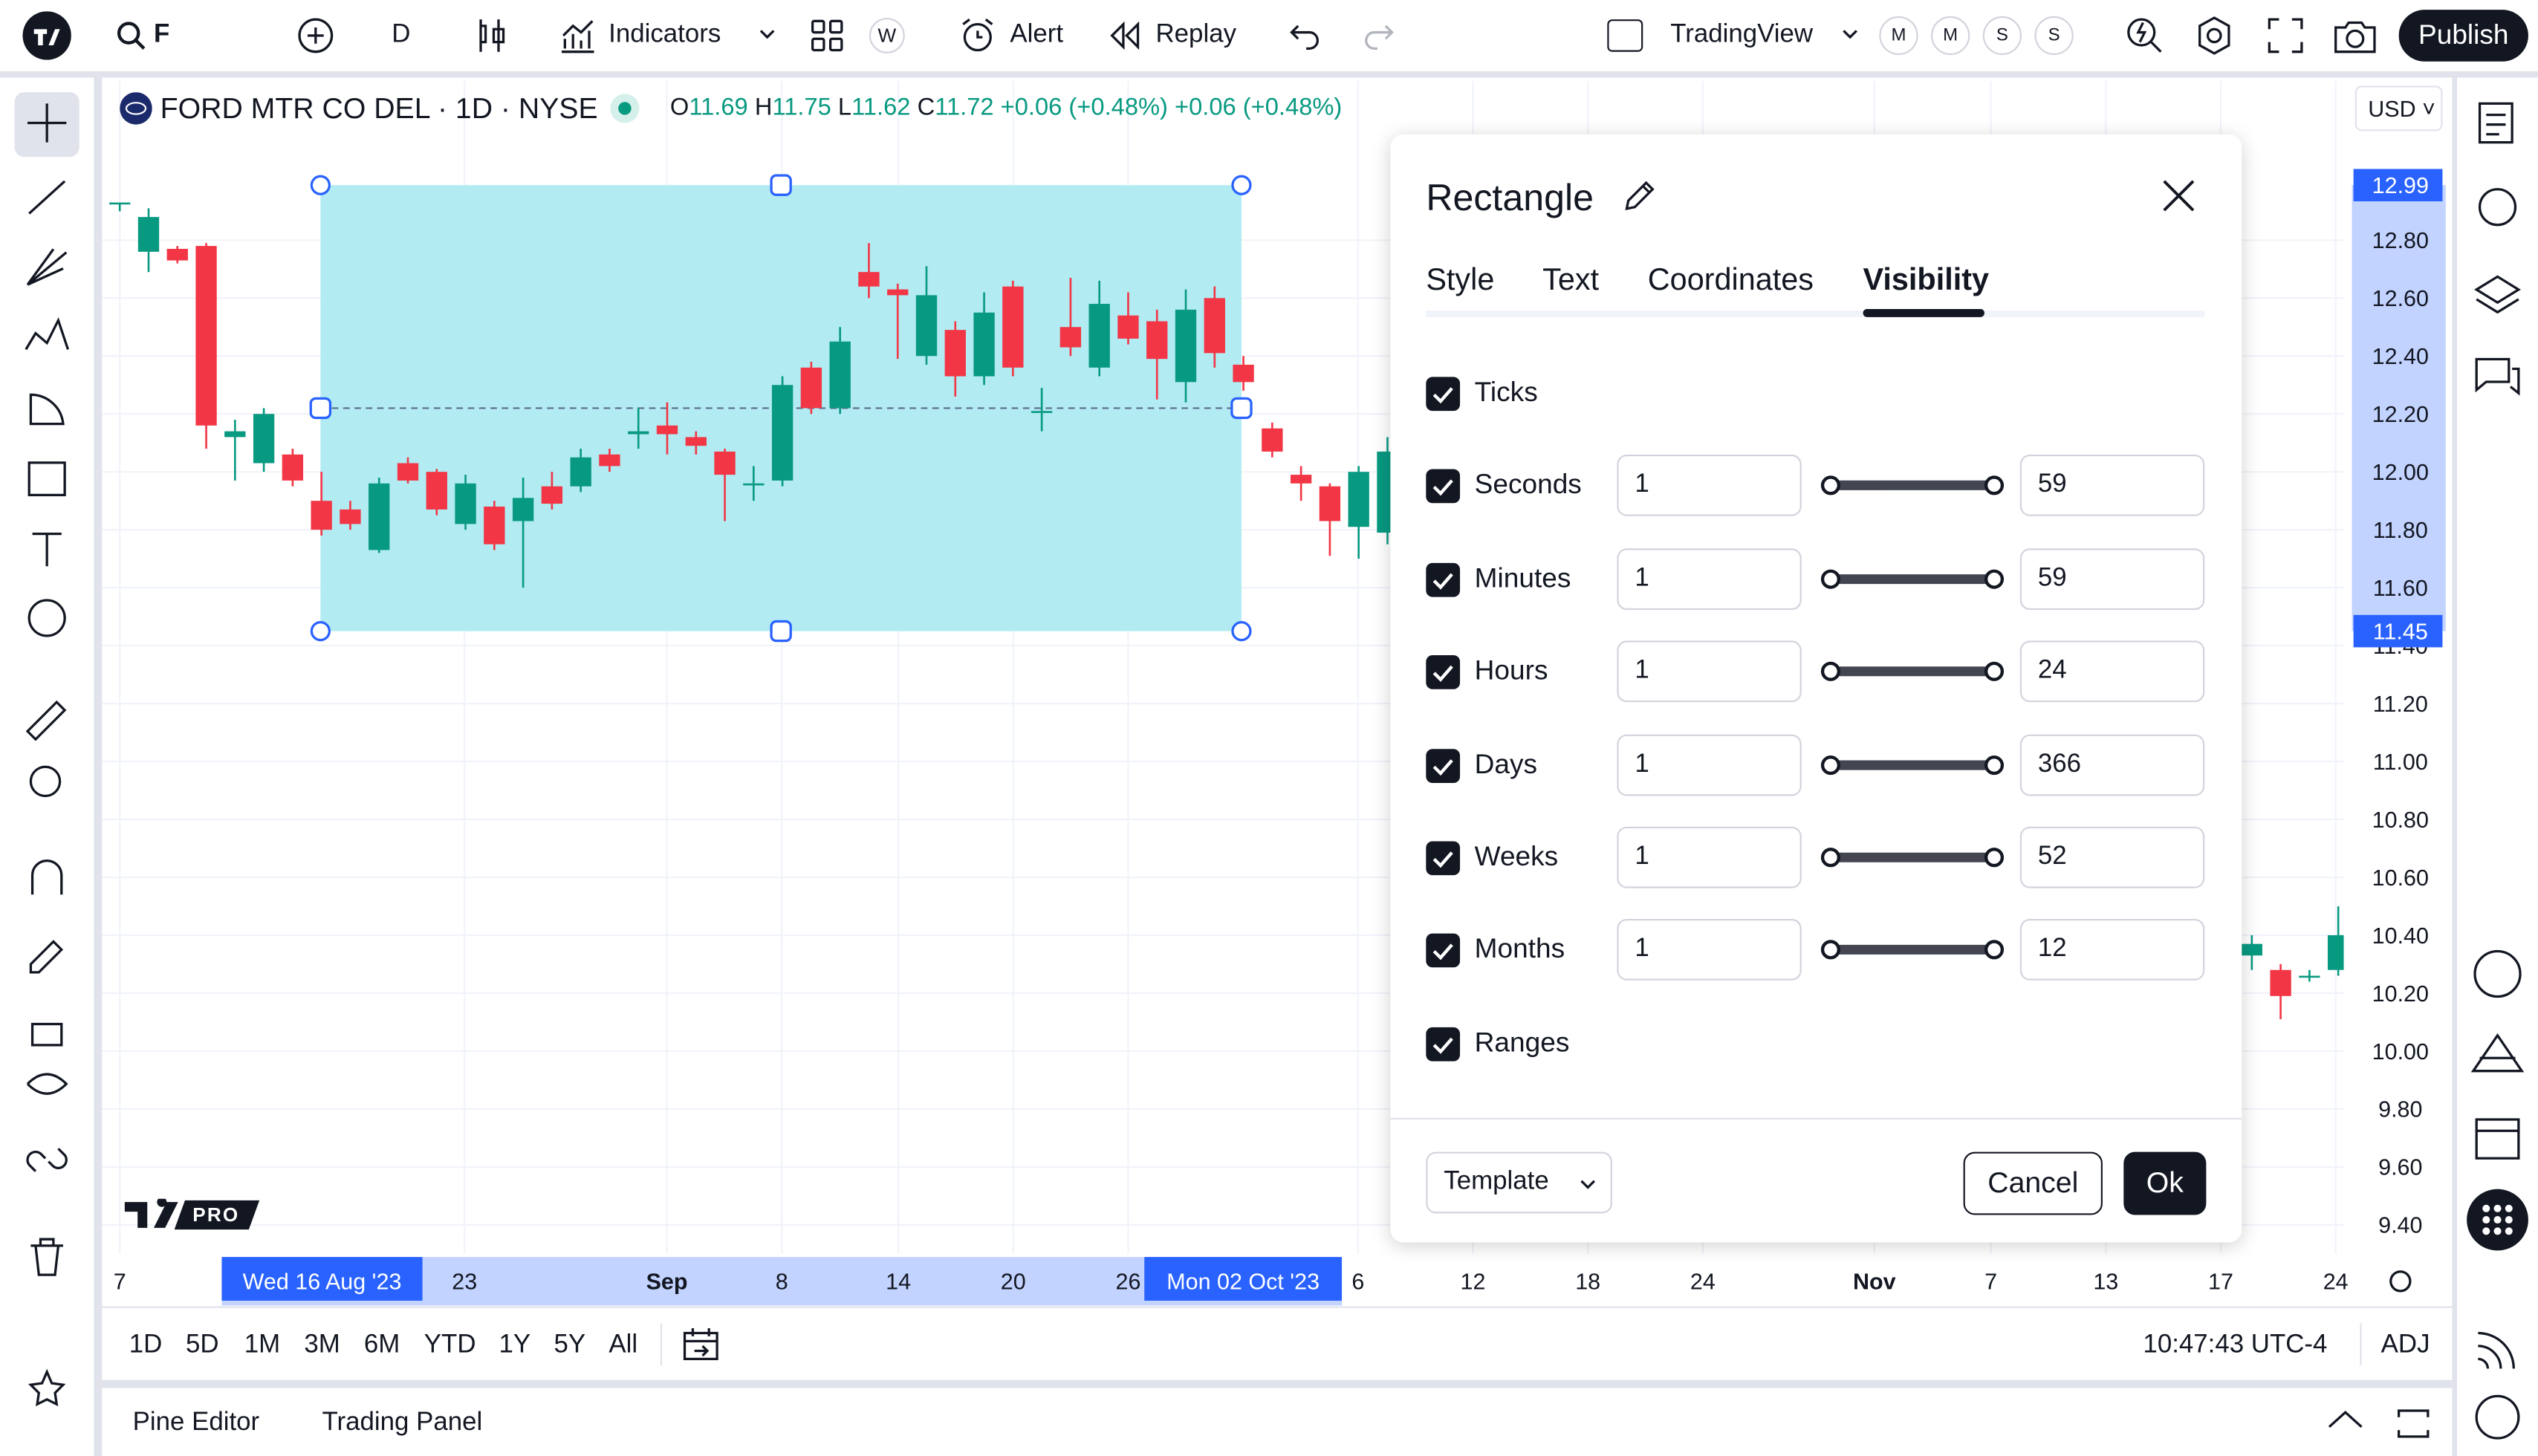 The image size is (2538, 1456). I want to click on bottom-tab: Trading Panel, so click(402, 1422).